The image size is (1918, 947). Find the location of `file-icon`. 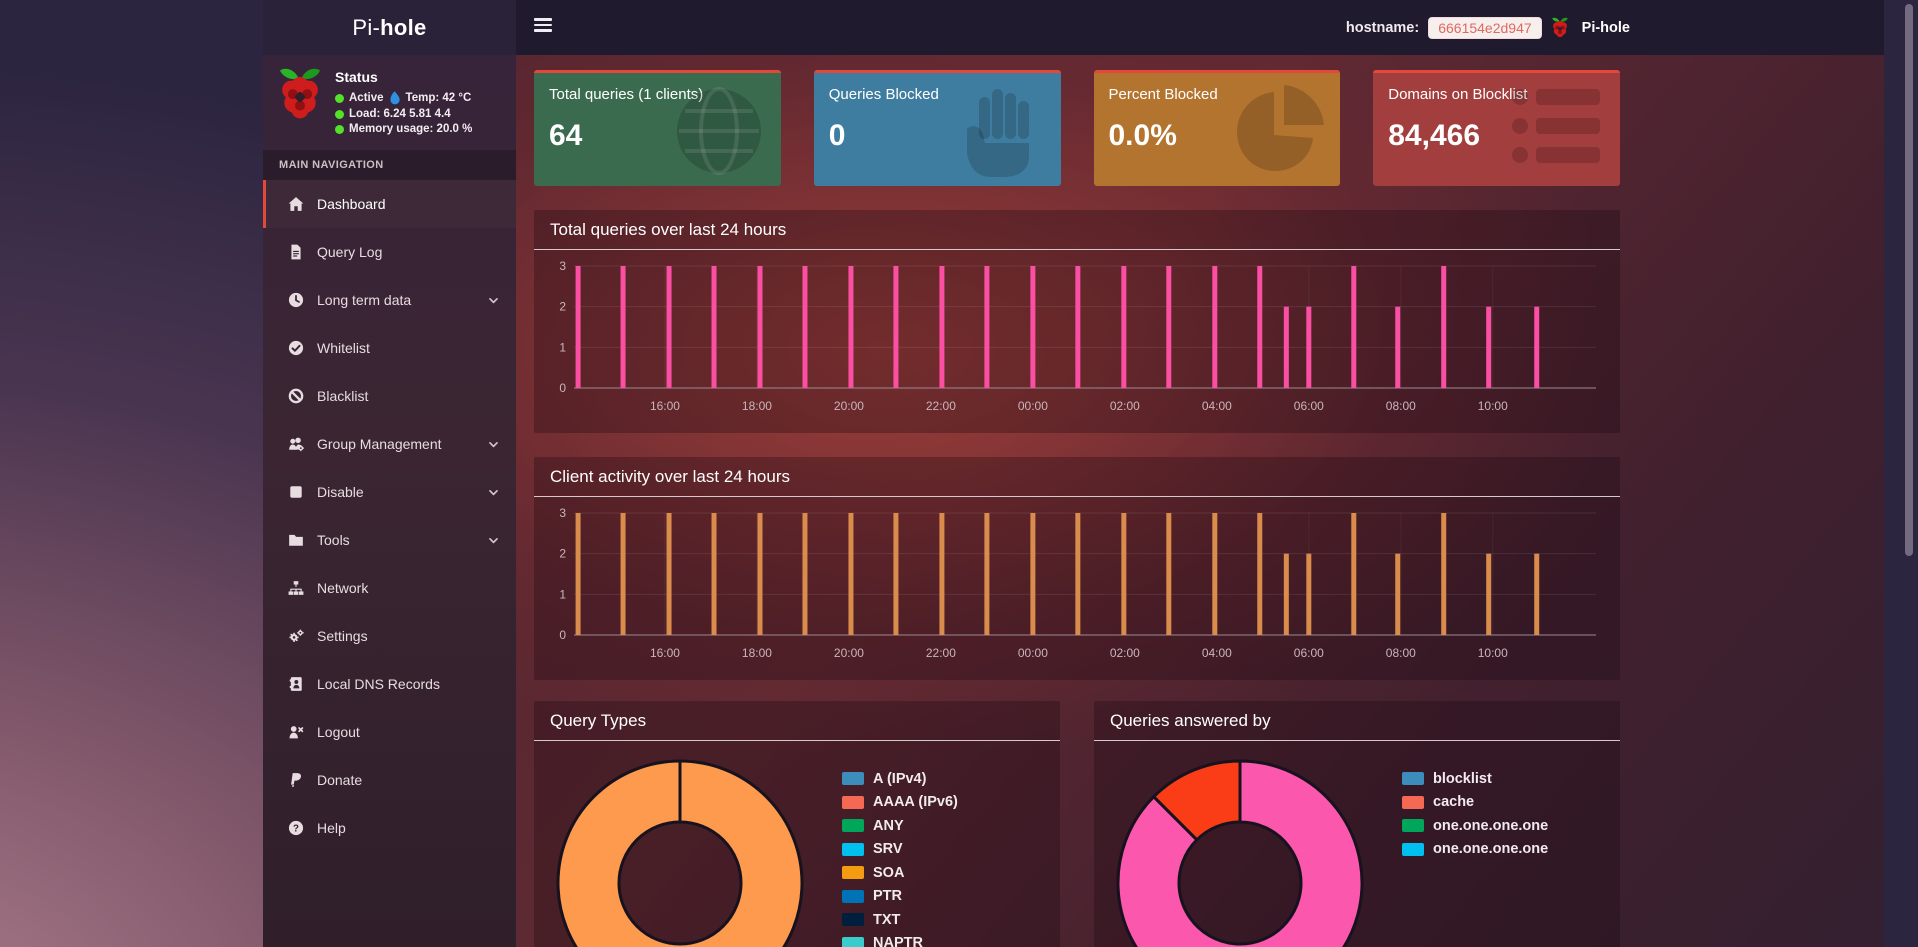

file-icon is located at coordinates (296, 252).